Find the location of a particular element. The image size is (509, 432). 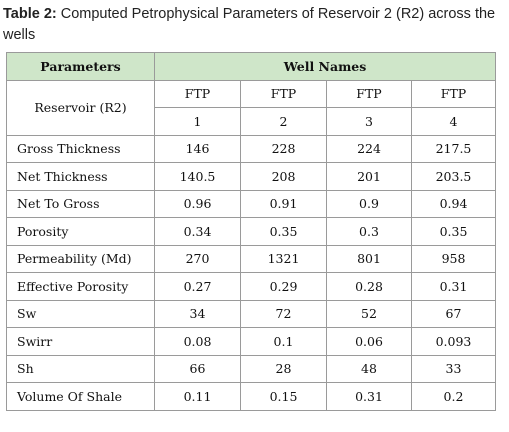

parameter-label: Sh is located at coordinates (80, 368).